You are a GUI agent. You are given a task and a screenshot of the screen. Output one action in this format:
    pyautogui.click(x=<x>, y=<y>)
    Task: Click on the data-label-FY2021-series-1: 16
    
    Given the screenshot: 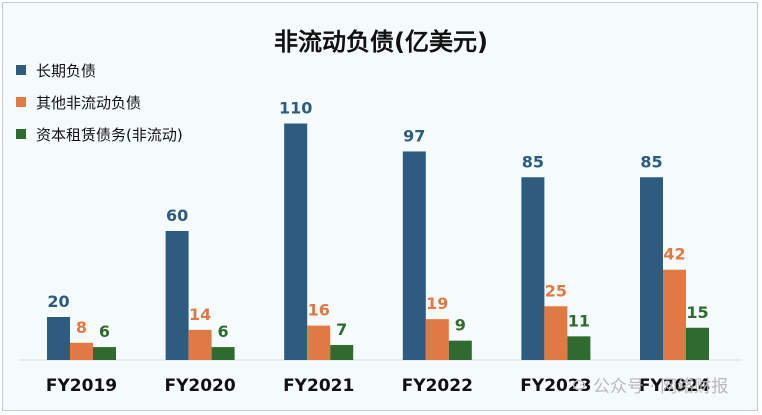 What is the action you would take?
    pyautogui.click(x=319, y=310)
    